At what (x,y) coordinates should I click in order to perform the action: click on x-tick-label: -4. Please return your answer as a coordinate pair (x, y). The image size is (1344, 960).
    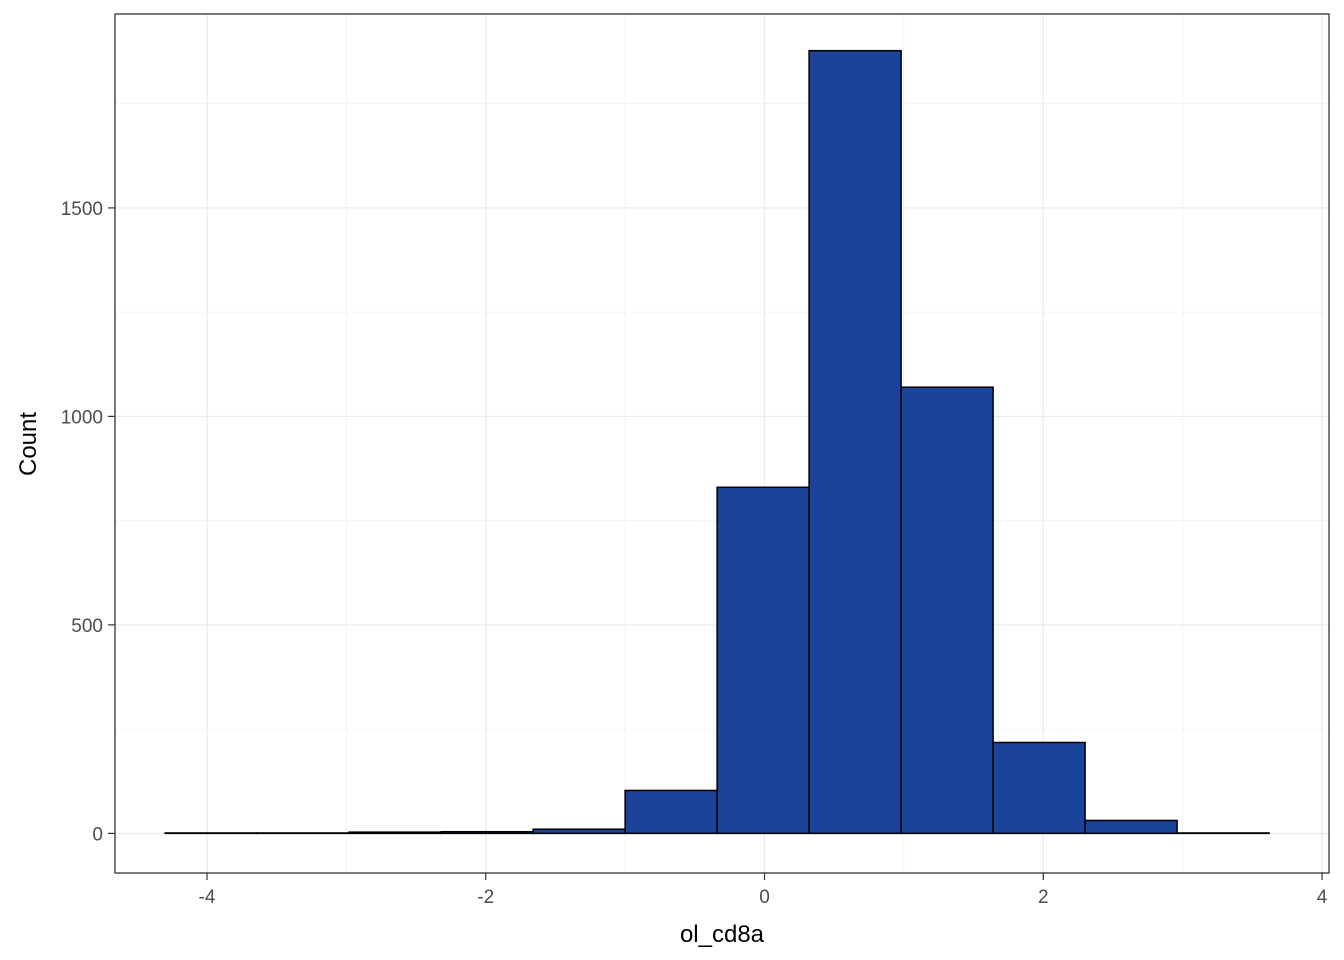
    Looking at the image, I should click on (207, 897).